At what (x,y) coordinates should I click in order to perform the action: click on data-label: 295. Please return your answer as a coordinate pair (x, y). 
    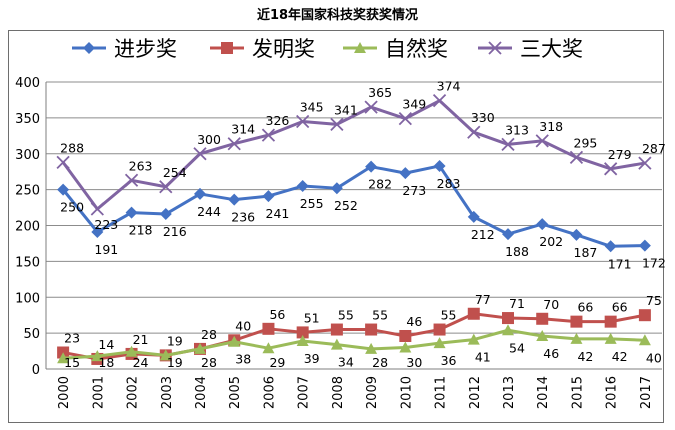
    Looking at the image, I should click on (586, 142).